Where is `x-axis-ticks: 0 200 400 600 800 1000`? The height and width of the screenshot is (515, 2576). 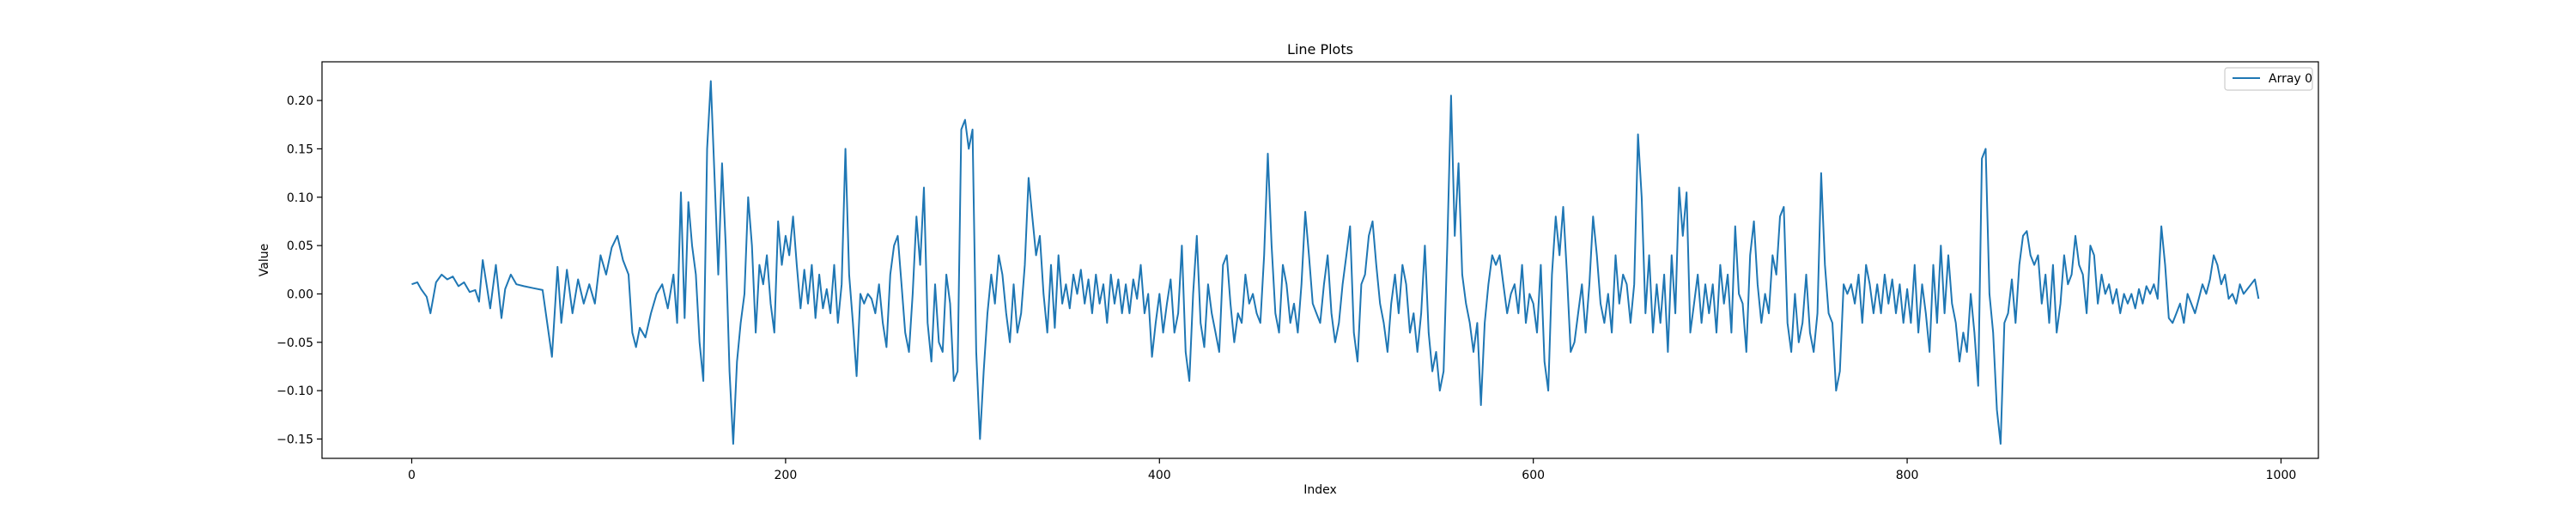 x-axis-ticks: 0 200 400 600 800 1000 is located at coordinates (1352, 470).